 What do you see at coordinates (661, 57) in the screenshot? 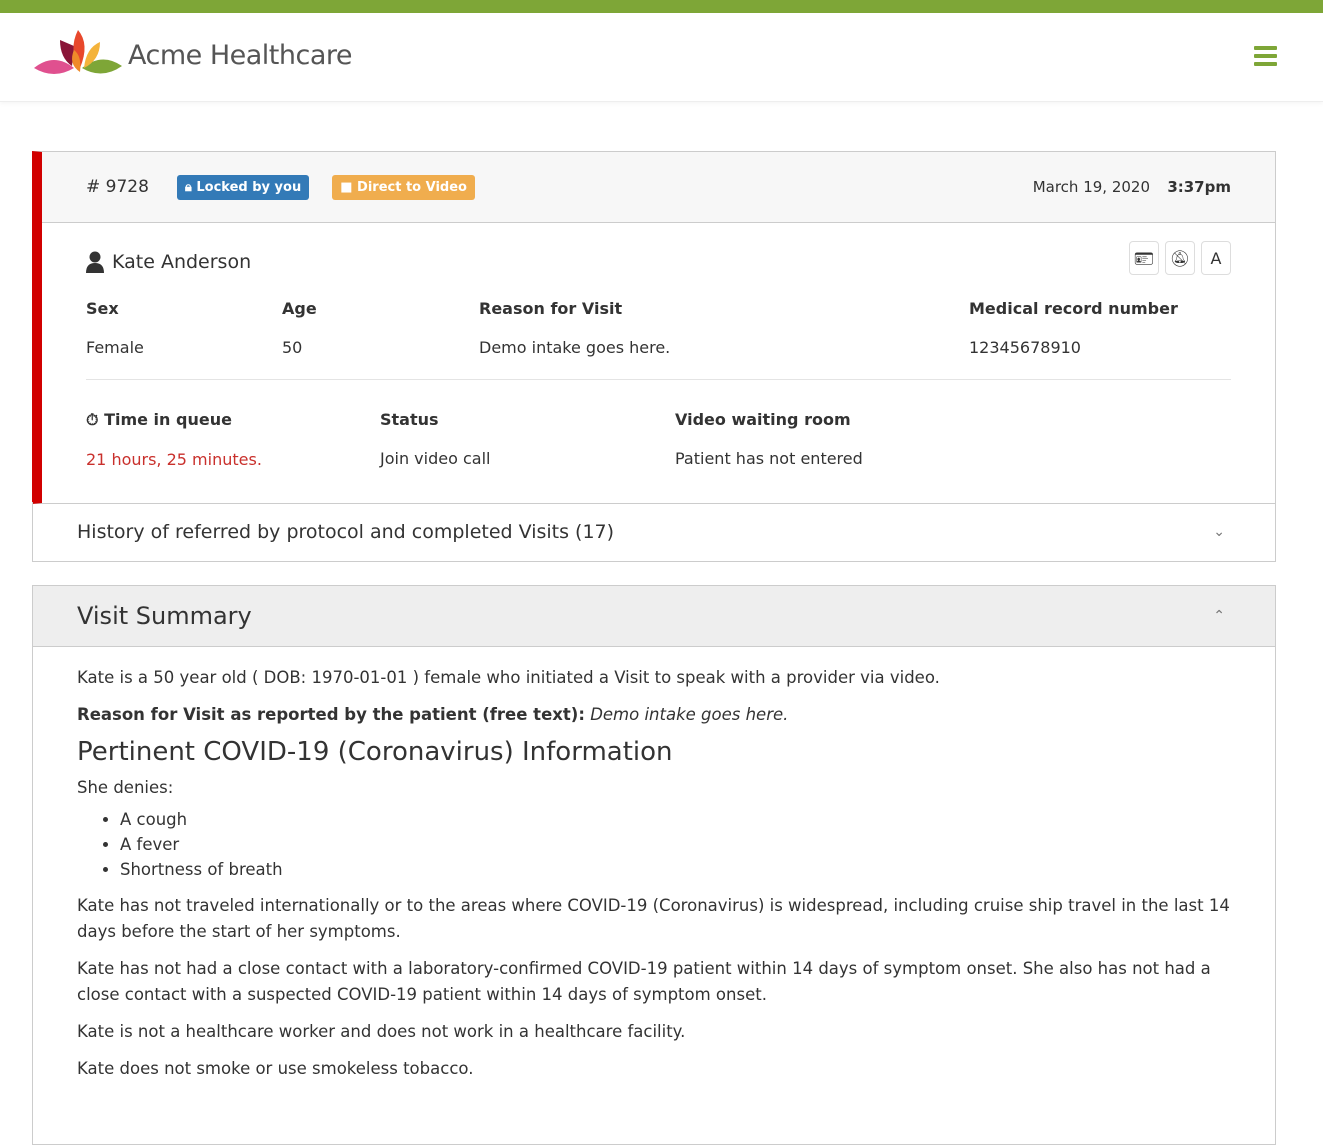
I see `app-header: Acme Healthcare` at bounding box center [661, 57].